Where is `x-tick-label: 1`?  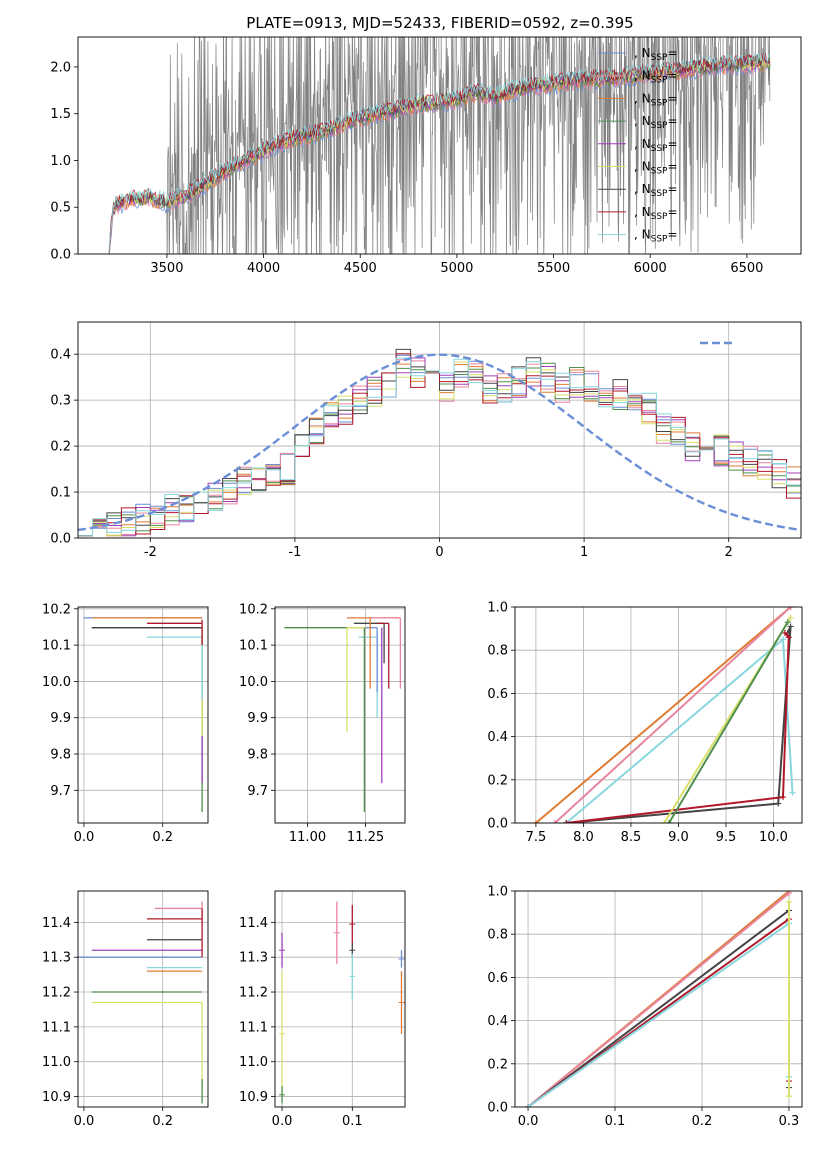 x-tick-label: 1 is located at coordinates (584, 552).